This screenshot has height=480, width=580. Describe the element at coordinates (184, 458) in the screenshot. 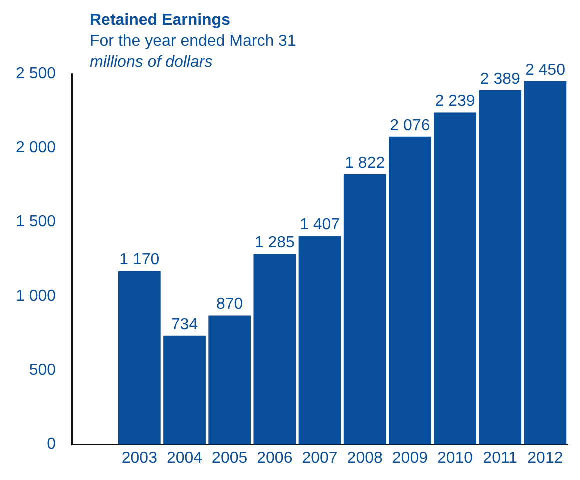

I see `x-tick-label: 2004` at that location.